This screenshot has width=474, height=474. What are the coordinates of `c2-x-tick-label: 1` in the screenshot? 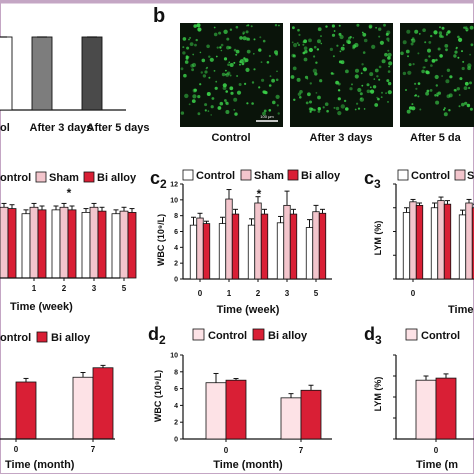 It's located at (229, 293).